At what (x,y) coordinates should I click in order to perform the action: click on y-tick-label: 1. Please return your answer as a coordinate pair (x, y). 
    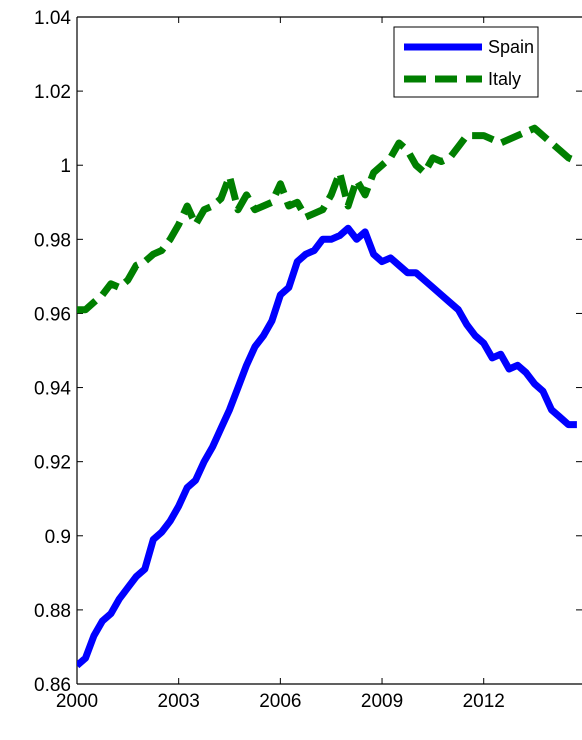
    Looking at the image, I should click on (65, 166).